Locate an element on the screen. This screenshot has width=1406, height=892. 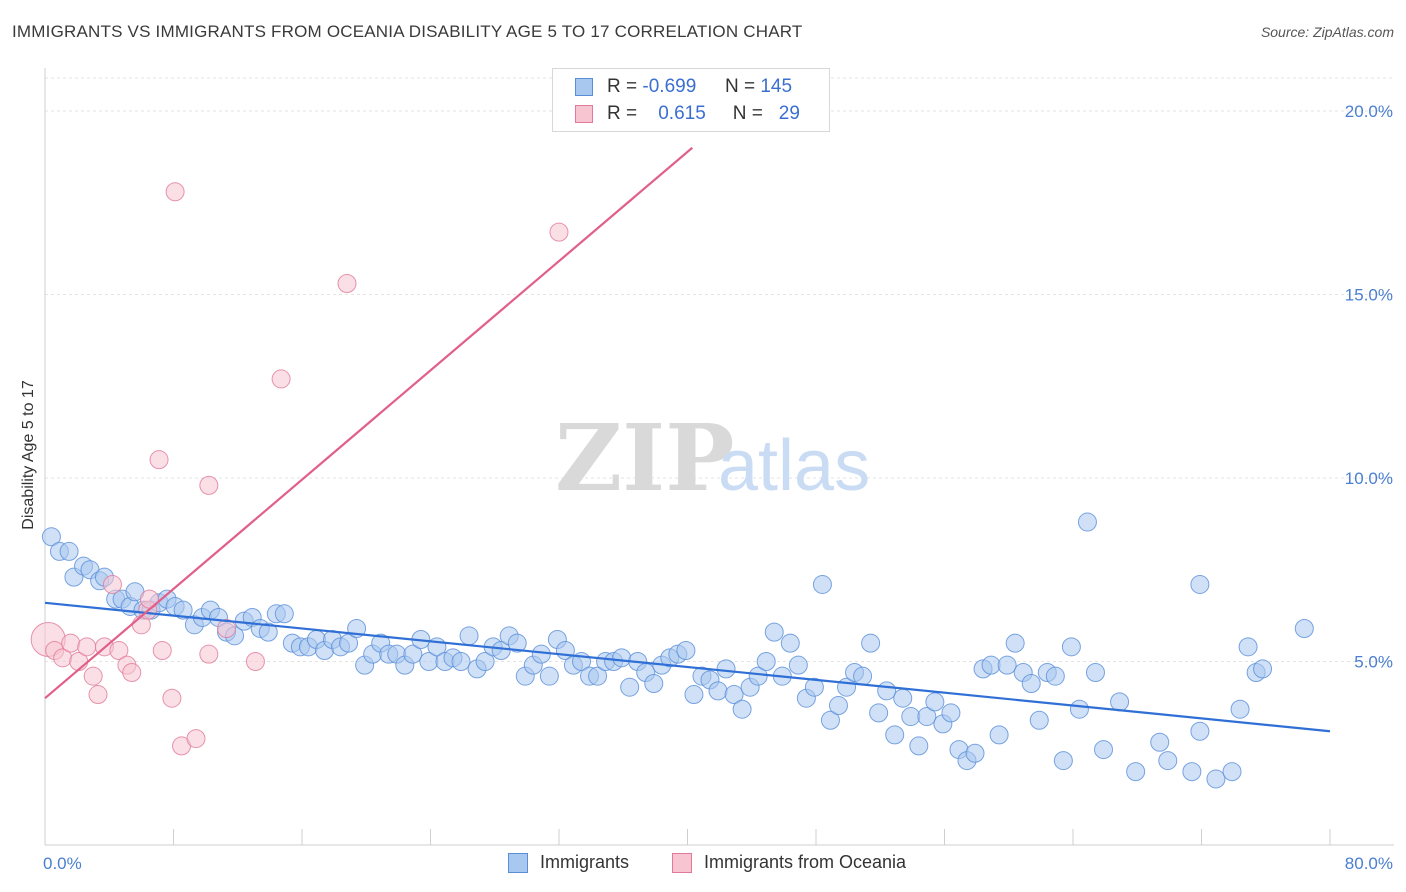
legend-n-value: 29 is located at coordinates (789, 113).